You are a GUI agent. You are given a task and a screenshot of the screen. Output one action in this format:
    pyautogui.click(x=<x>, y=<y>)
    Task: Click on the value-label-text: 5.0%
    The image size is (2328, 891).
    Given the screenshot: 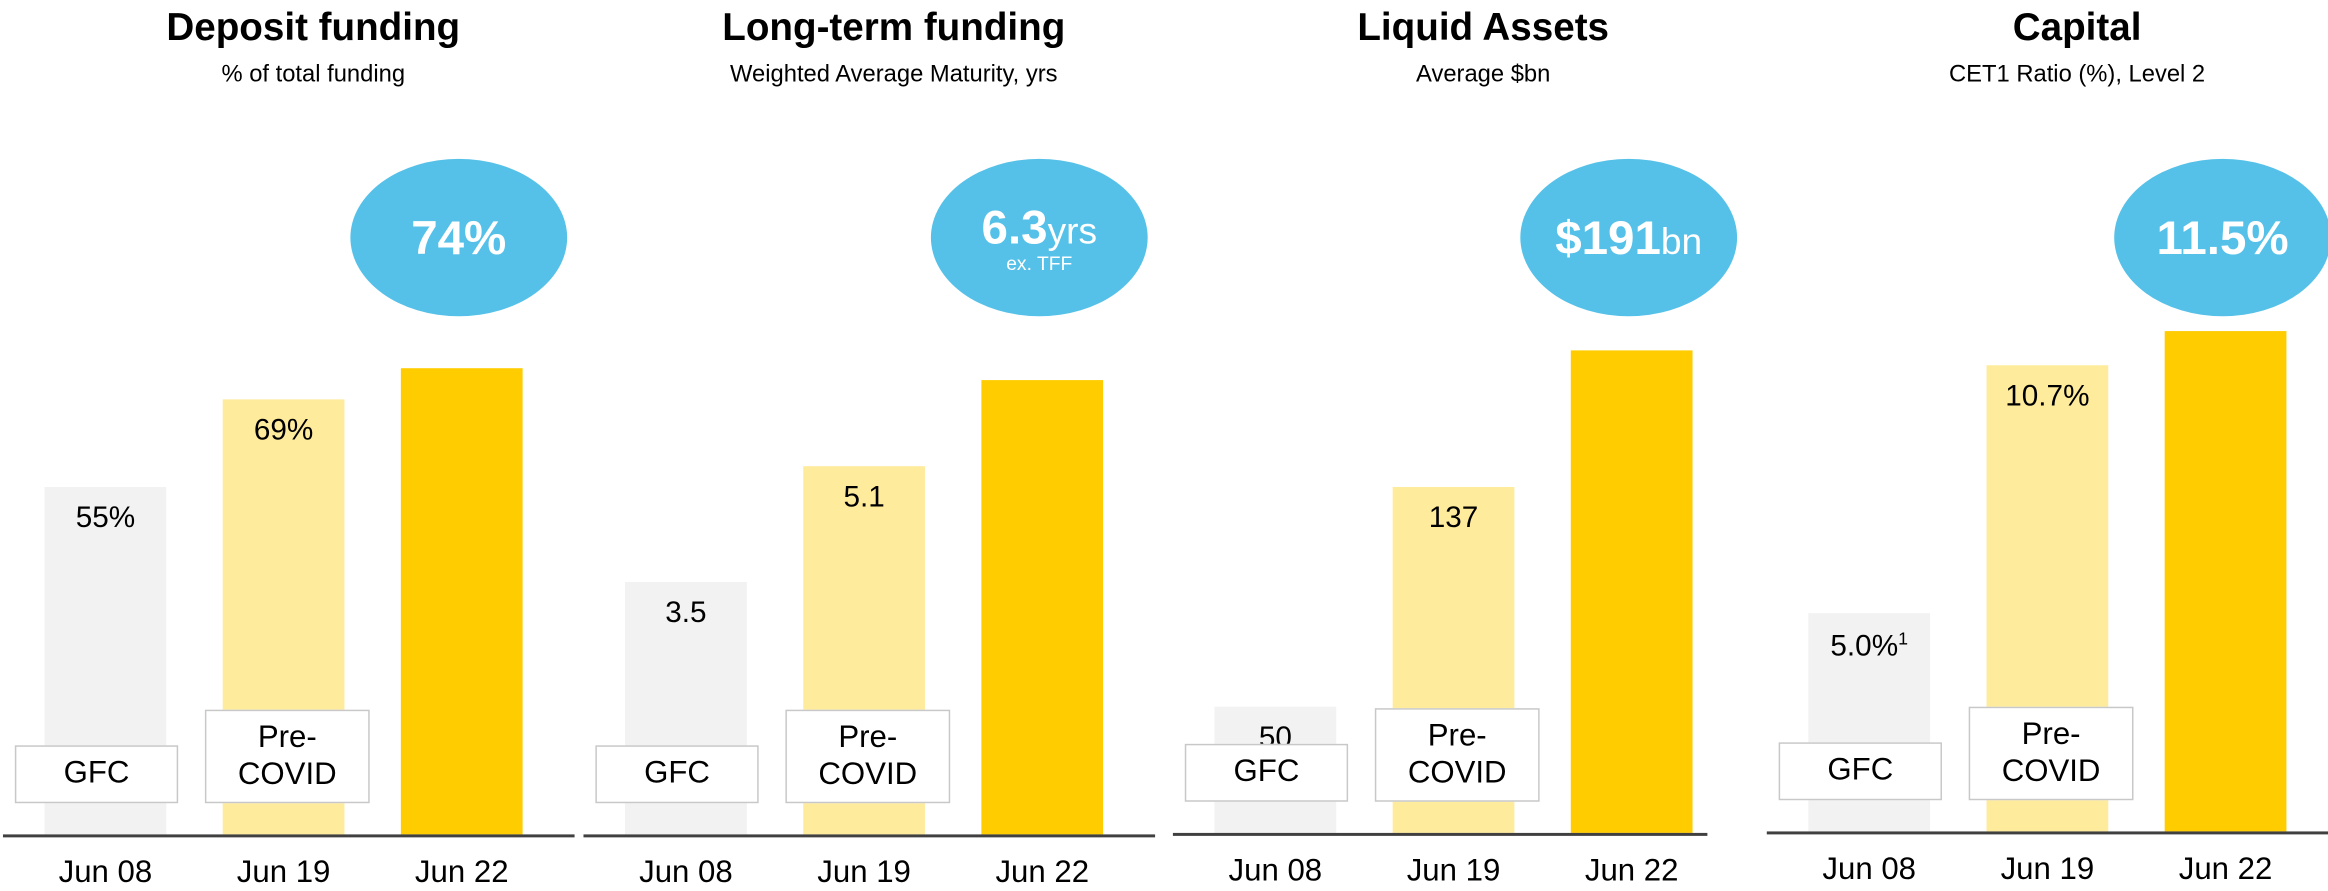 What is the action you would take?
    pyautogui.click(x=1864, y=647)
    